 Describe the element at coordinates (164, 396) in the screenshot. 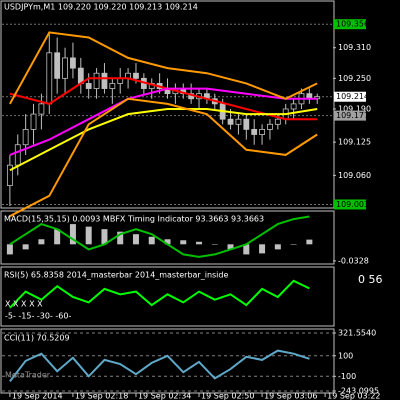

I see `x-tick-label: 19 Sep 02:34` at that location.